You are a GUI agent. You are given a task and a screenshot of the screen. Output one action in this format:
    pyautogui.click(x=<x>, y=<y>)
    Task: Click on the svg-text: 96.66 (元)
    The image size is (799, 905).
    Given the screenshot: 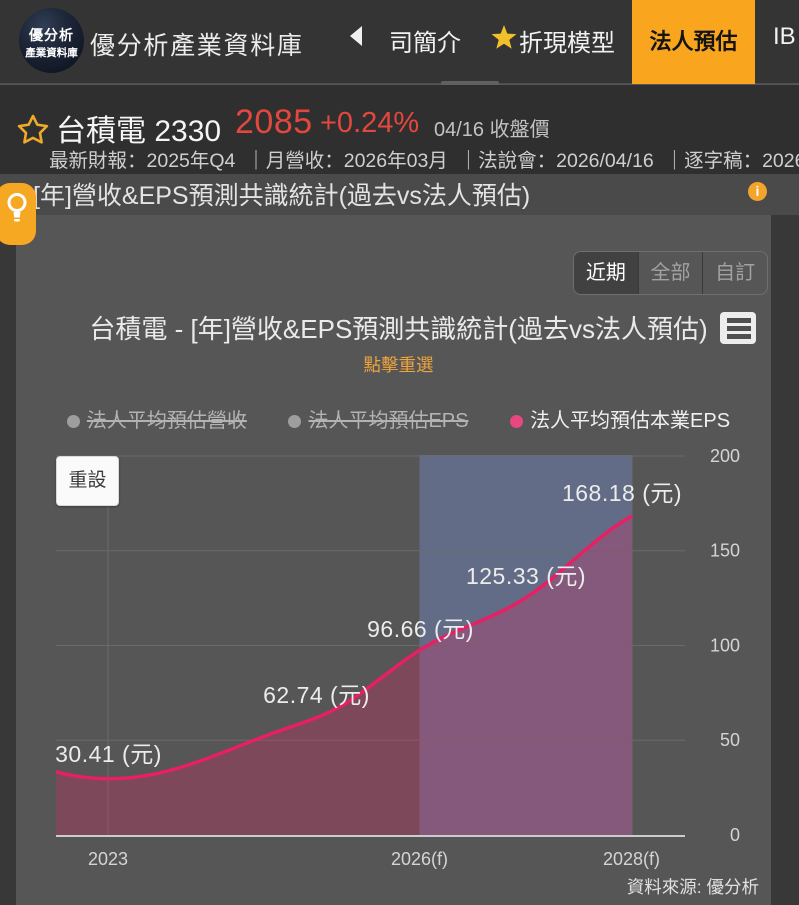 What is the action you would take?
    pyautogui.click(x=420, y=629)
    